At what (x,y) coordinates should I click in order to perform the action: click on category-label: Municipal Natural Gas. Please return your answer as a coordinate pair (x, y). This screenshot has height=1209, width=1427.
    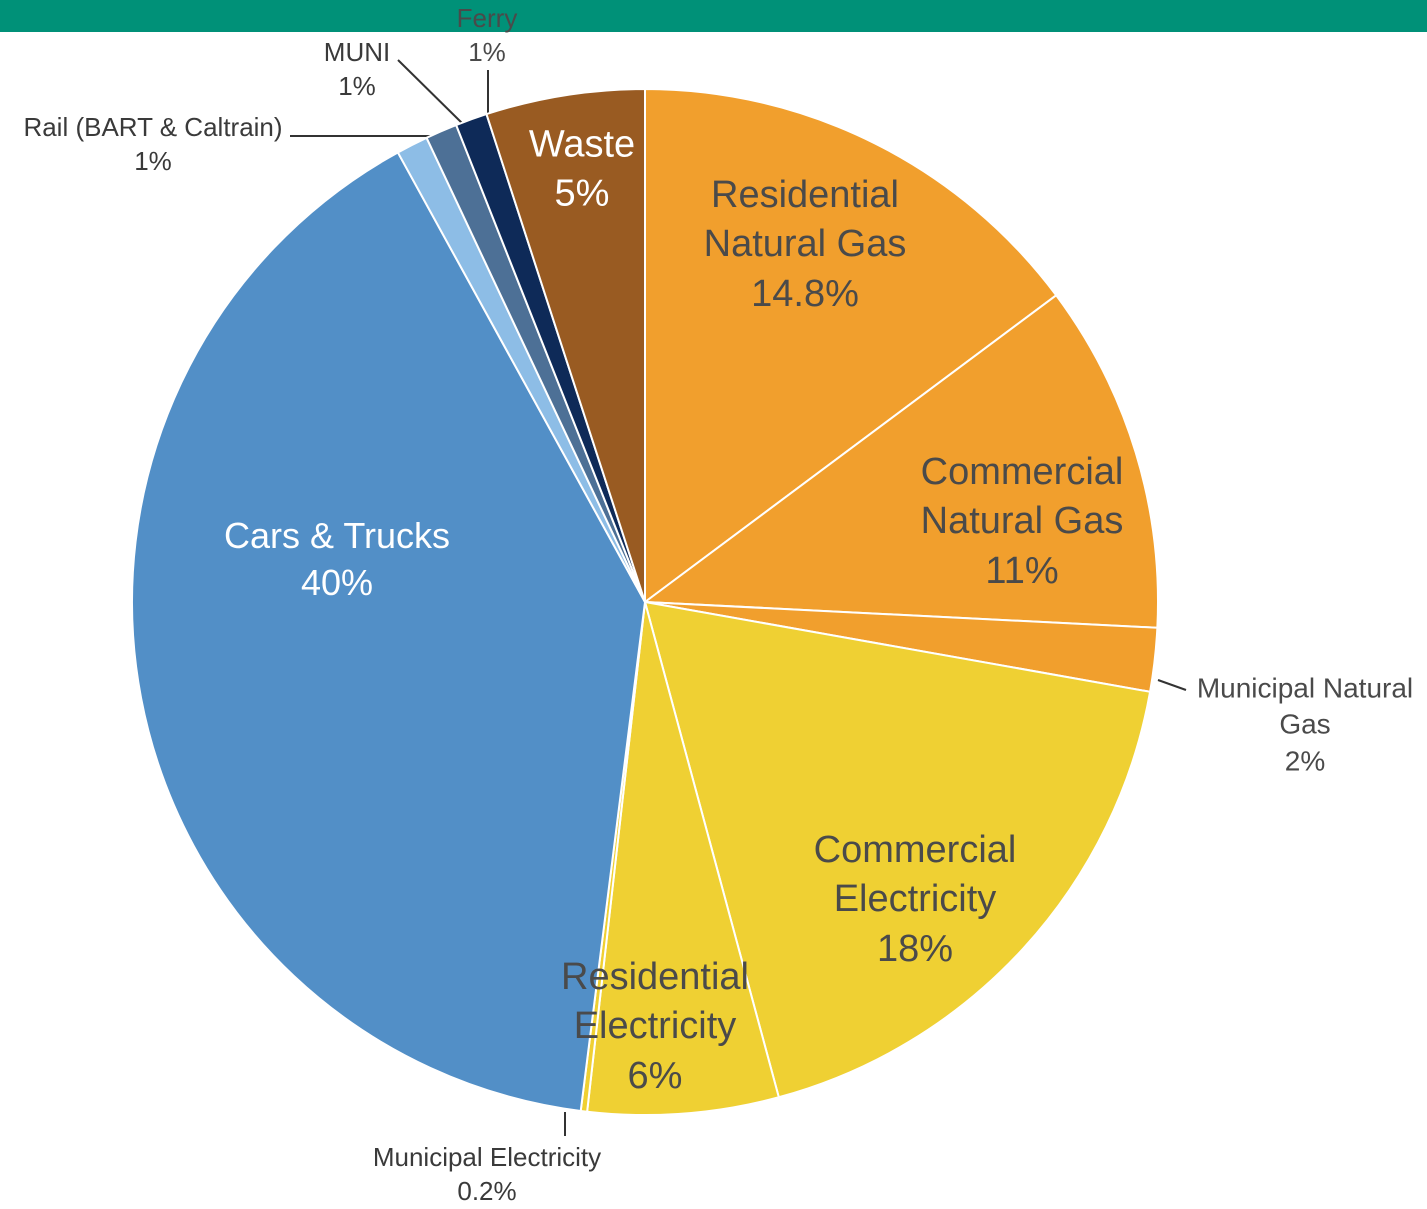
    Looking at the image, I should click on (1305, 706).